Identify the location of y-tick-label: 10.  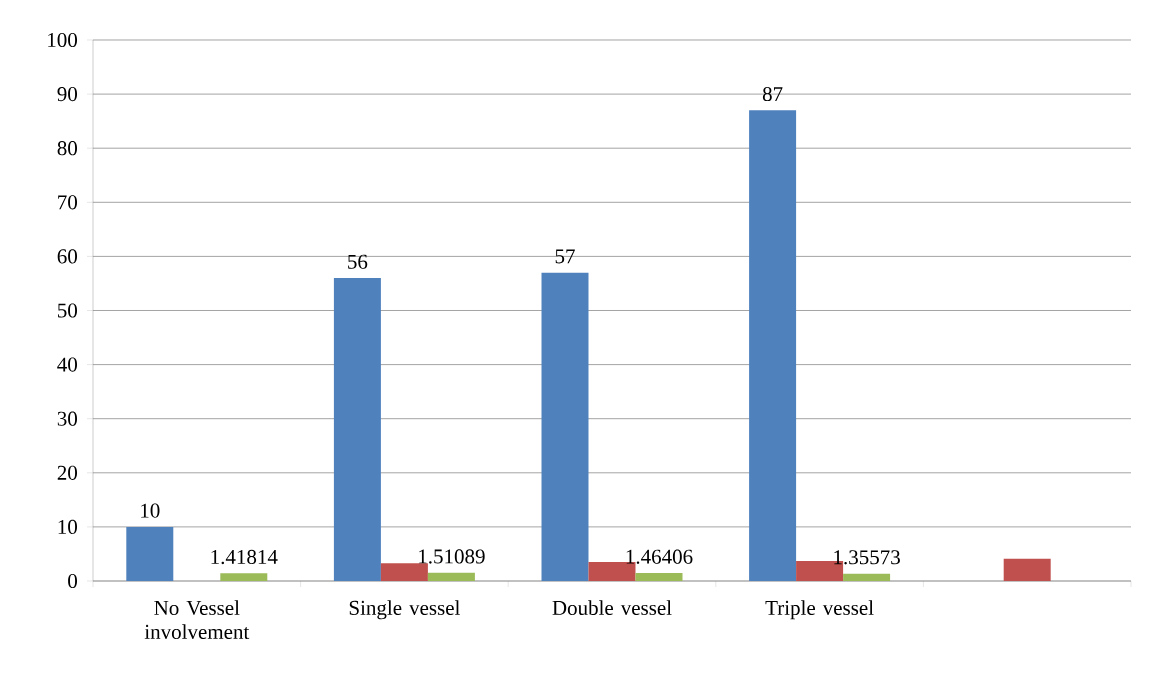
(68, 526).